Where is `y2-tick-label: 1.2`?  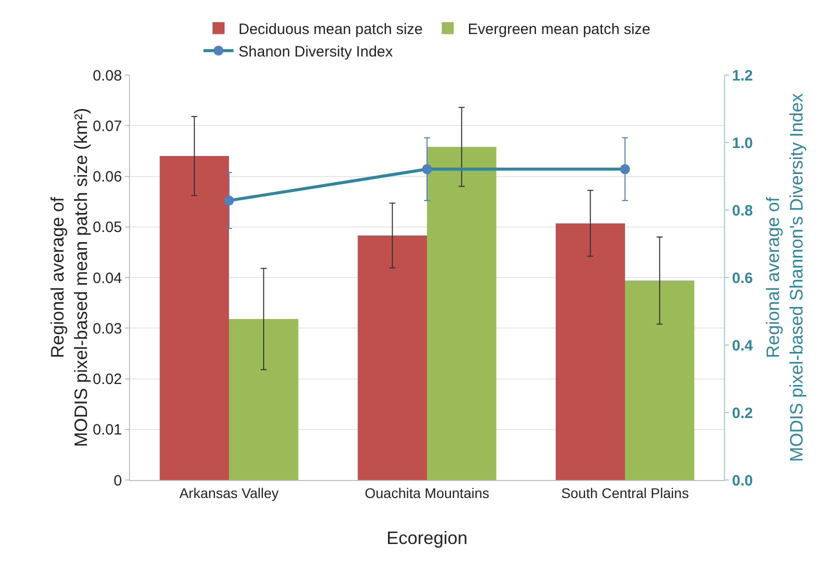 y2-tick-label: 1.2 is located at coordinates (742, 75).